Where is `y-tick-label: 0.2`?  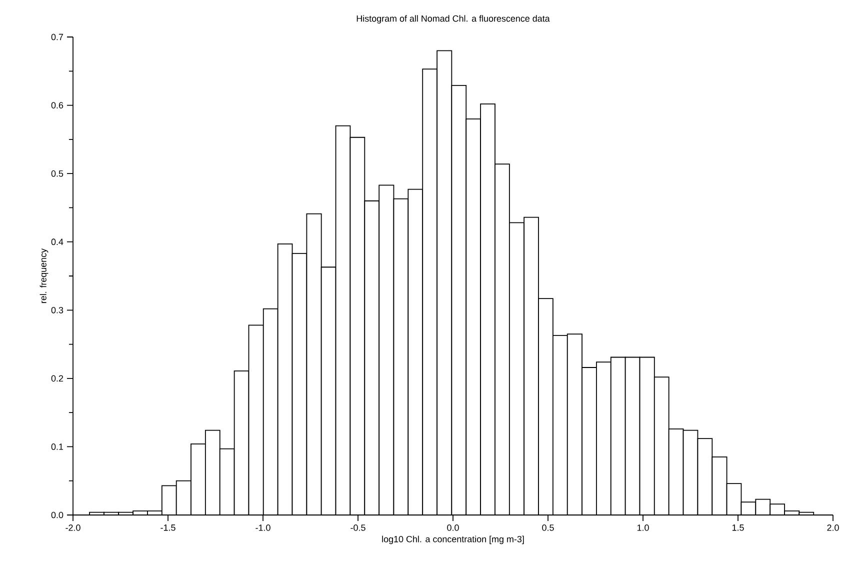 y-tick-label: 0.2 is located at coordinates (57, 378).